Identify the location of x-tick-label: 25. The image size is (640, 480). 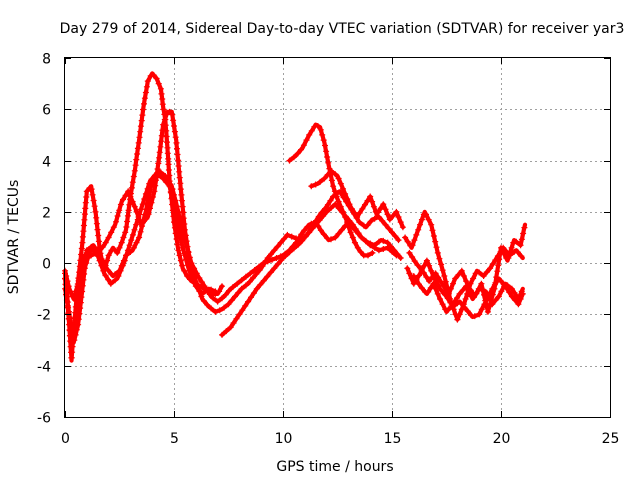
(611, 439).